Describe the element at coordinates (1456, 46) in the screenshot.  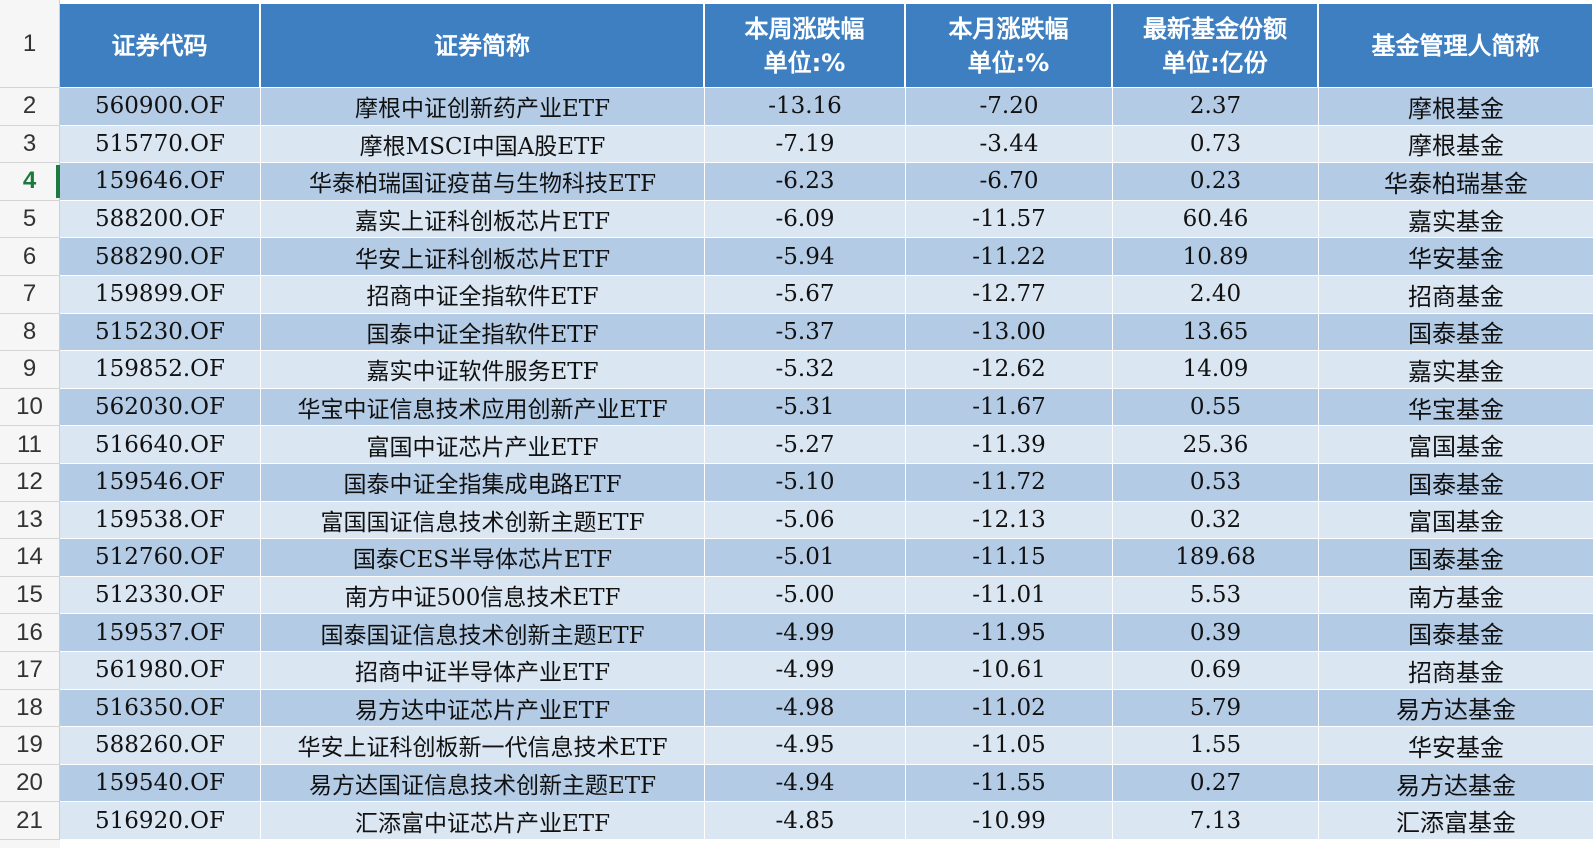
I see `column-header-manager: 基金管理人简称` at that location.